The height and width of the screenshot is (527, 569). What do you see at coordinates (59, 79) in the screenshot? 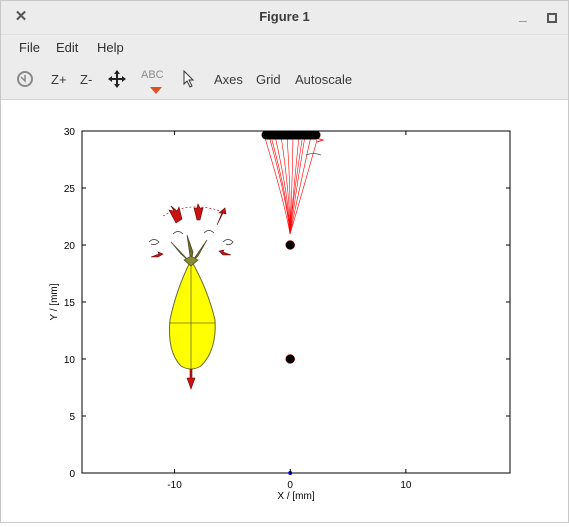
I see `zoom-in-button: Z+` at bounding box center [59, 79].